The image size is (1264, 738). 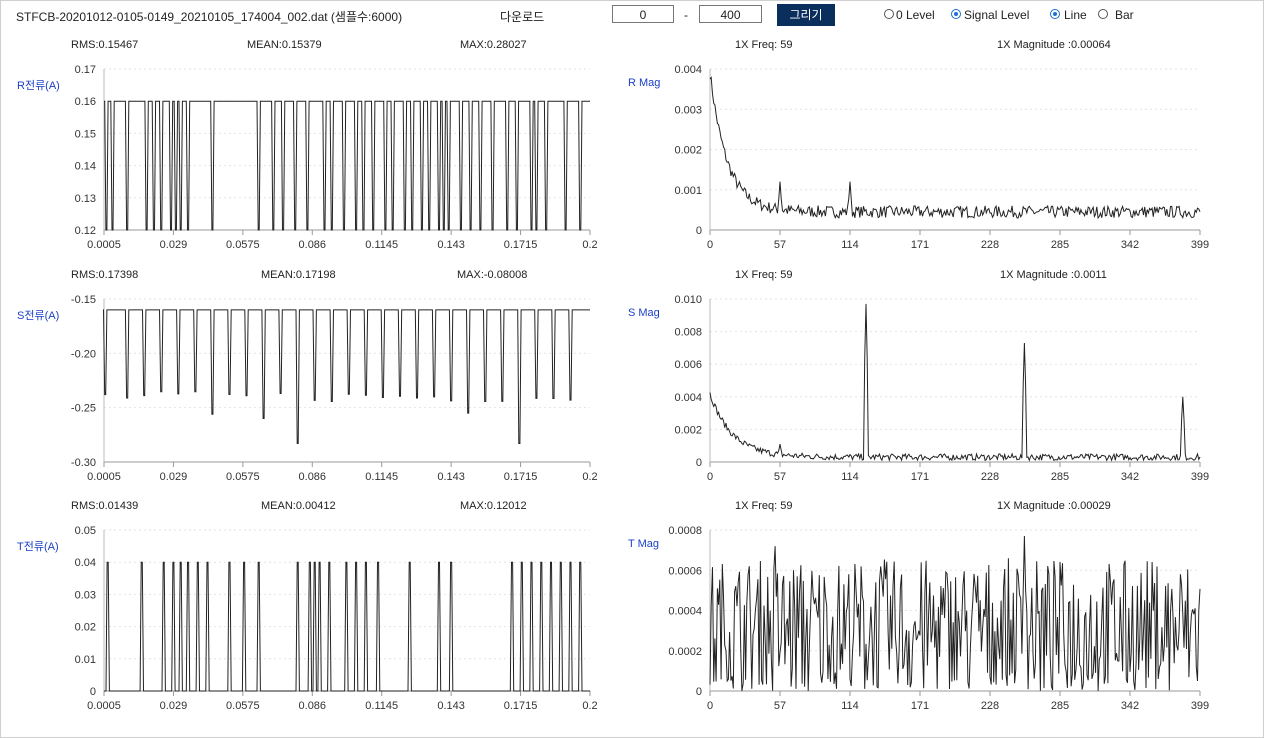 What do you see at coordinates (85, 134) in the screenshot?
I see `r-current-y-tick: 0.15` at bounding box center [85, 134].